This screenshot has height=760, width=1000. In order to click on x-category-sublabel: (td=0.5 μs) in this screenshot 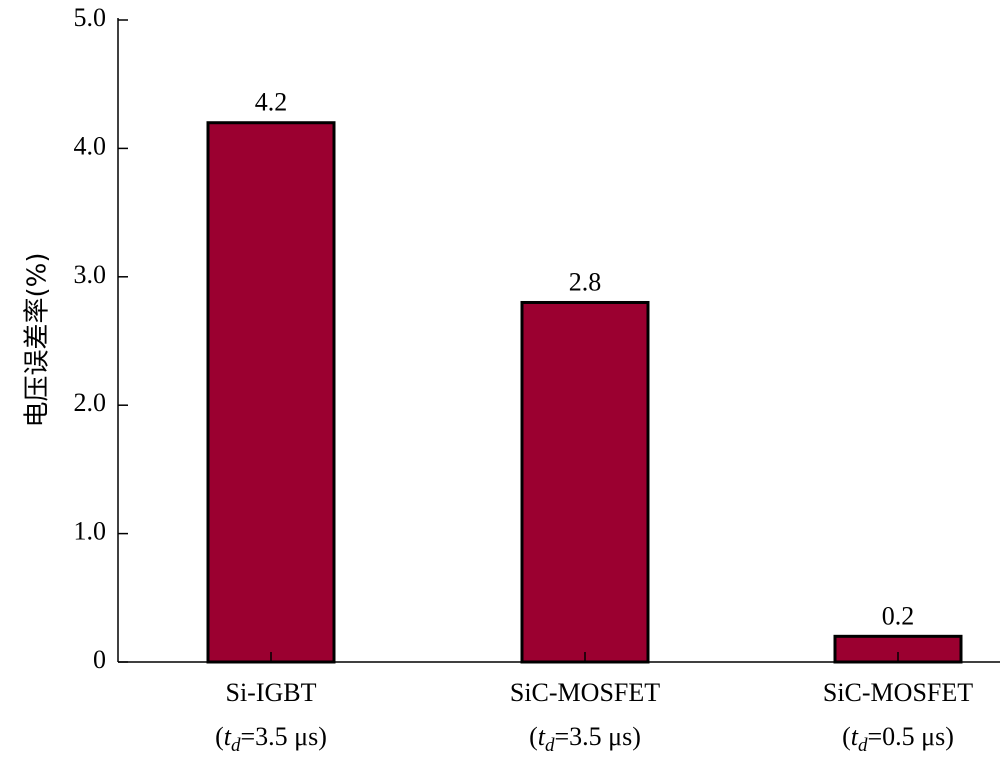, I will do `click(898, 739)`.